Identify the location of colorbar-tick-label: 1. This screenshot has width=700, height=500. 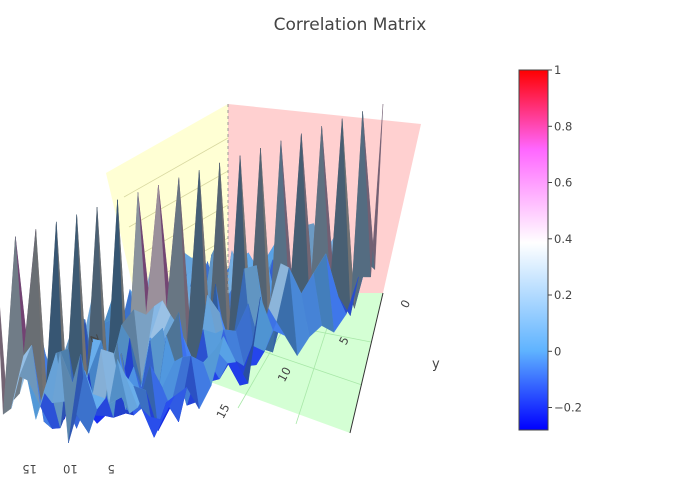
(557, 70).